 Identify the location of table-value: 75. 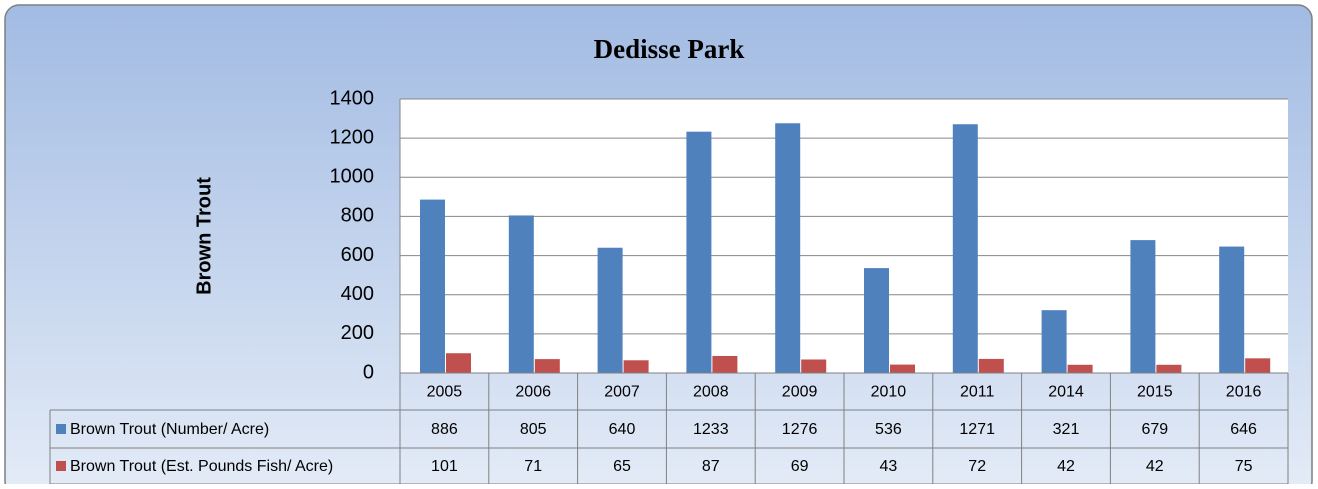
(1244, 466).